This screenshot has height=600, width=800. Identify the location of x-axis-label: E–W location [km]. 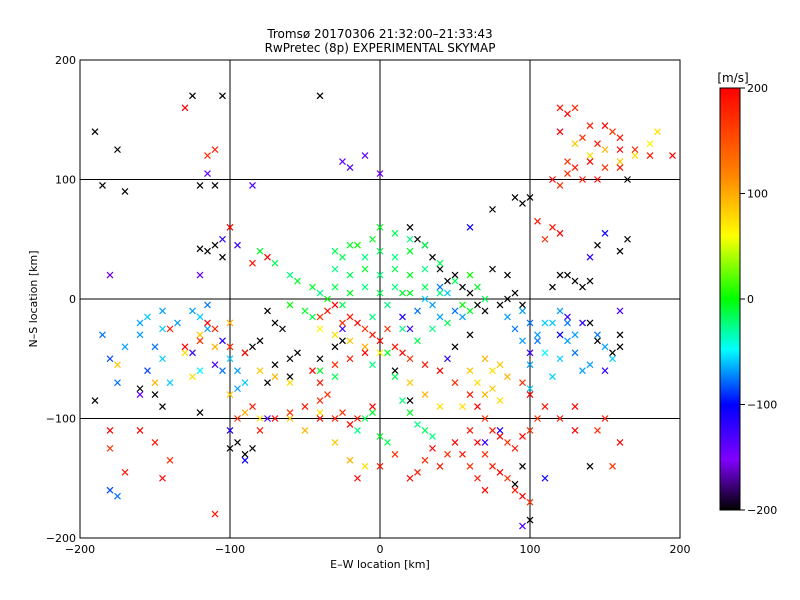
(380, 564).